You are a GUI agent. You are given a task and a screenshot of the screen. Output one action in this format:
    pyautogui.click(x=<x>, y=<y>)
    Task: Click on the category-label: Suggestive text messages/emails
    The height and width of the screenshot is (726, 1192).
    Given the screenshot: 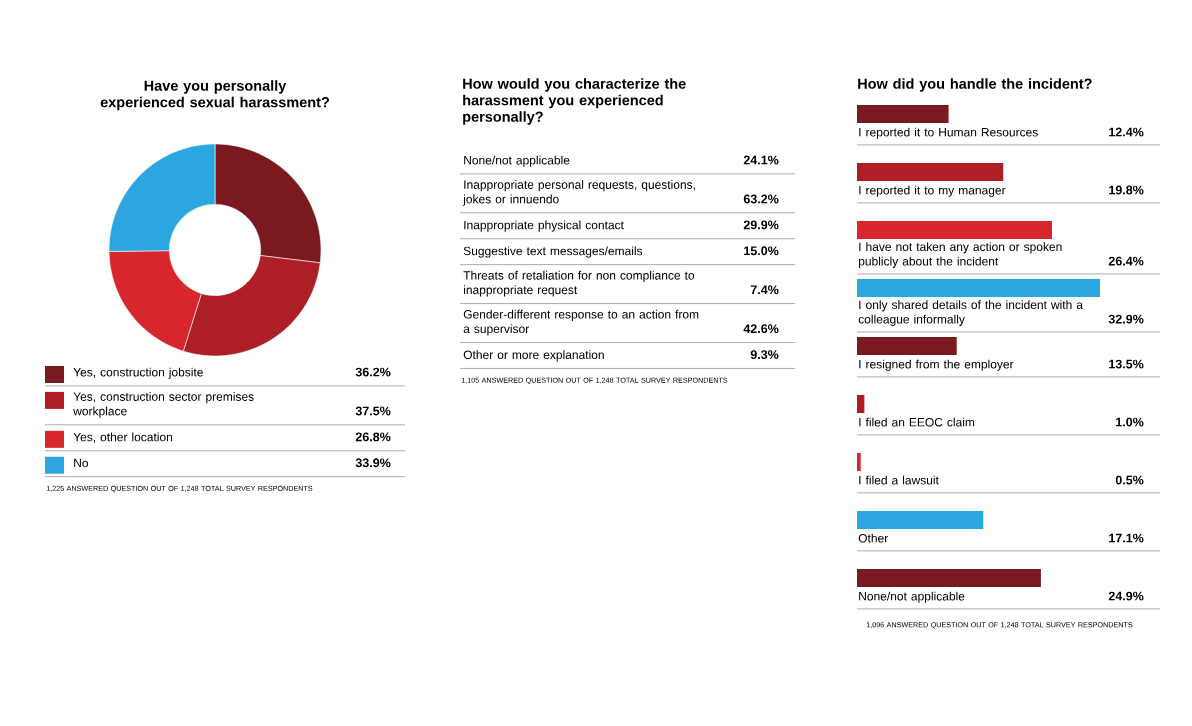 What is the action you would take?
    pyautogui.click(x=553, y=252)
    